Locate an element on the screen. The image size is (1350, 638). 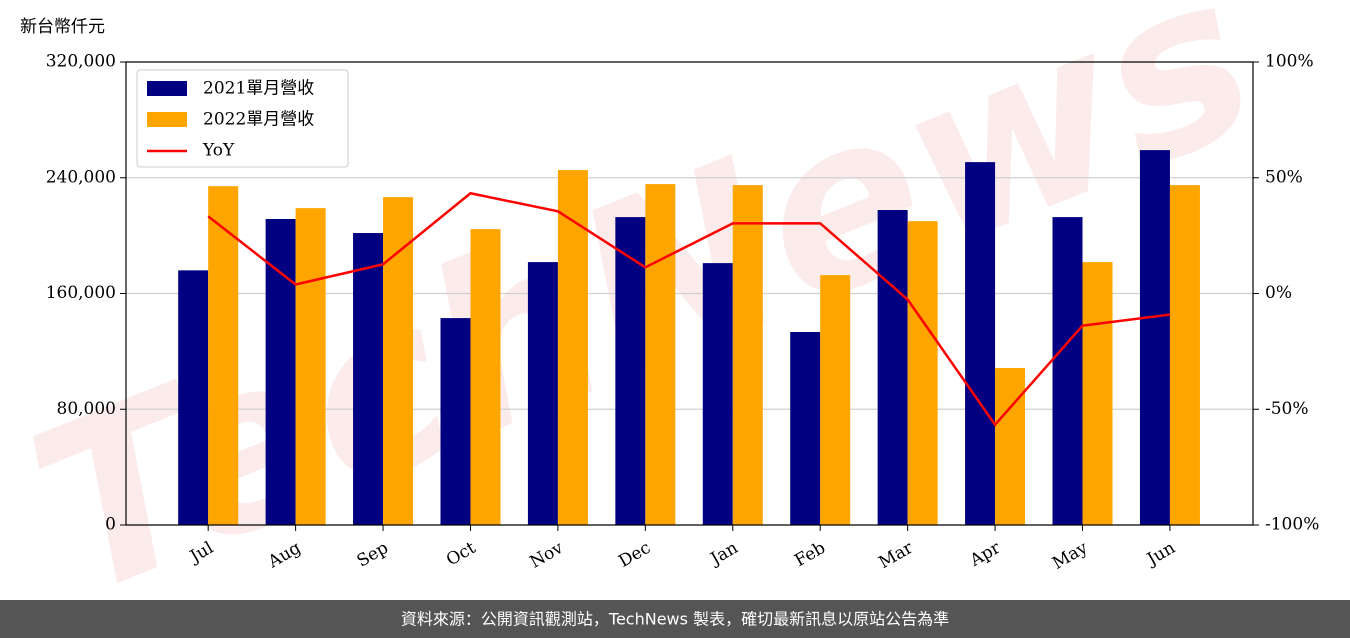
x-tick-label: Dec is located at coordinates (634, 555).